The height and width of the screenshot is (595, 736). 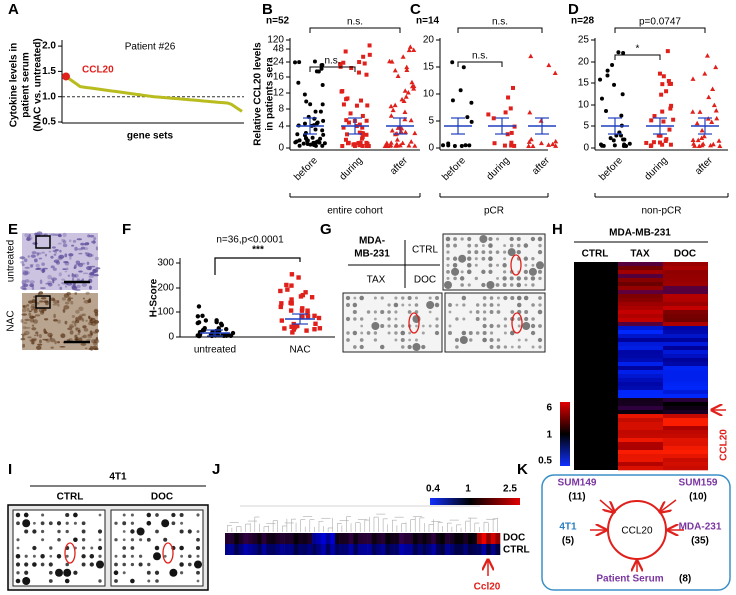 What do you see at coordinates (150, 136) in the screenshot?
I see `x-axis-label: gene sets` at bounding box center [150, 136].